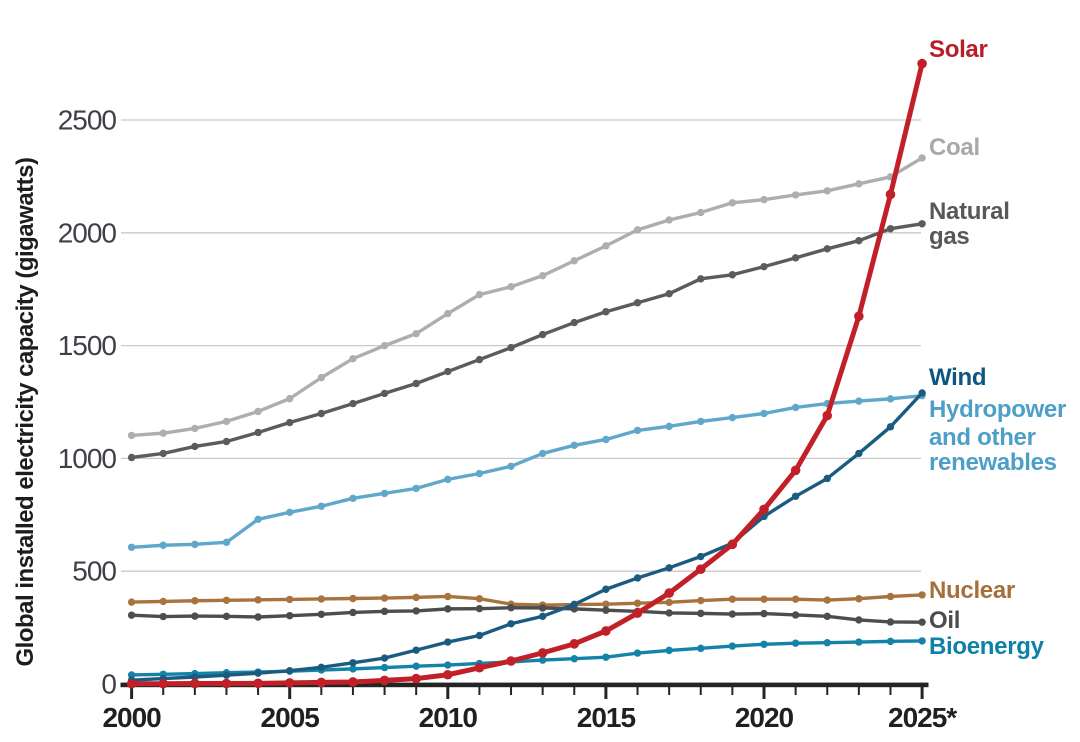 This screenshot has height=742, width=1080. What do you see at coordinates (163, 616) in the screenshot?
I see `point-oil-2001` at bounding box center [163, 616].